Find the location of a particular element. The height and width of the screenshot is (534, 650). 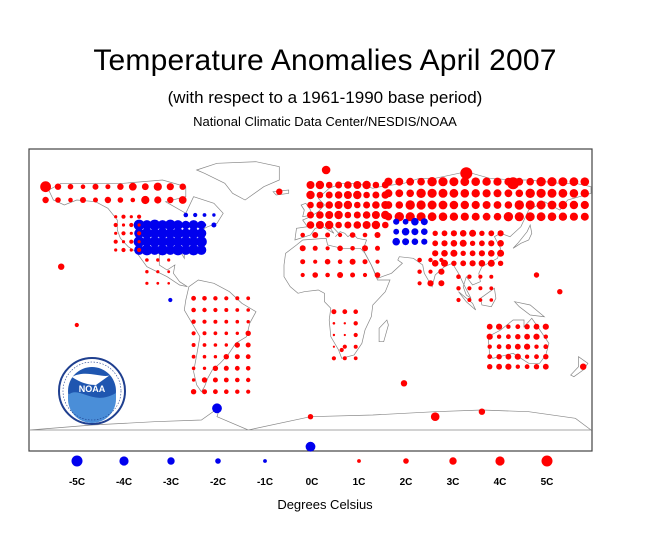

legend-units: Degrees Celsius is located at coordinates (325, 504).